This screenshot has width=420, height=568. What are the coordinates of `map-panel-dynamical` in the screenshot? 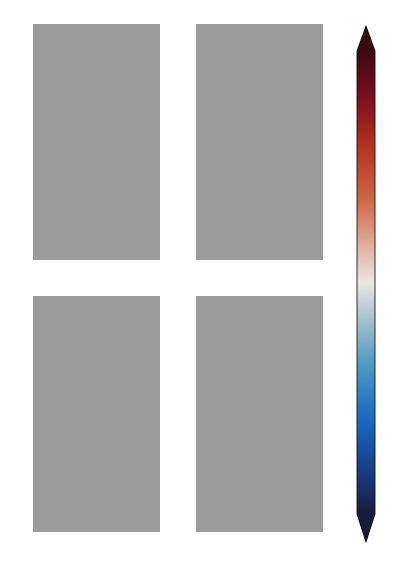 It's located at (259, 142).